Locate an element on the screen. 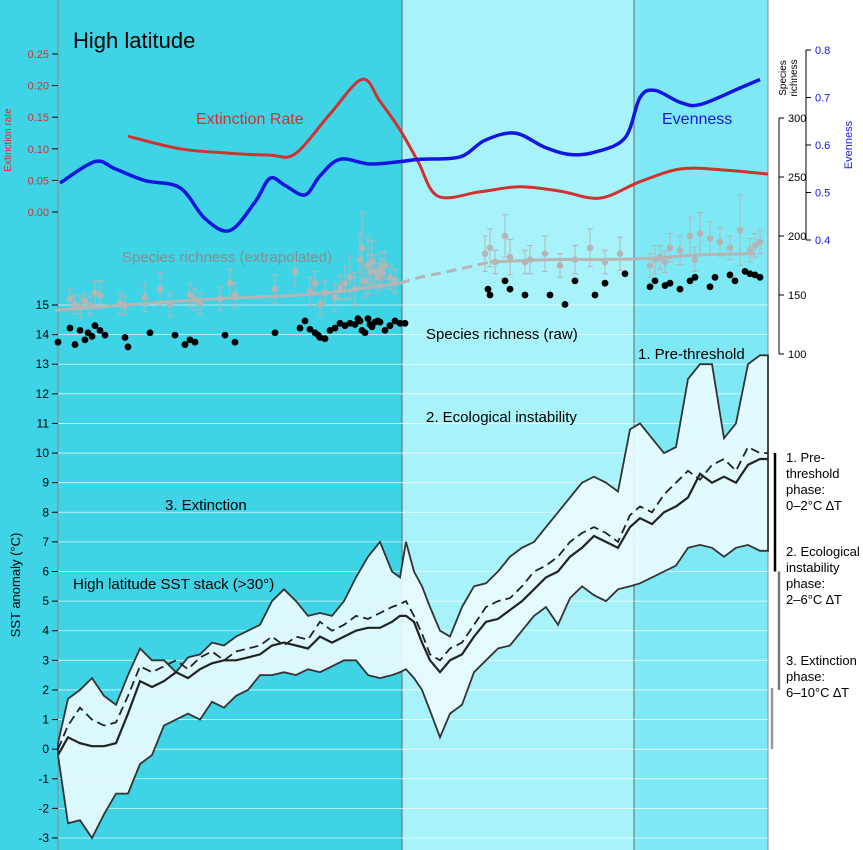 This screenshot has height=850, width=863. evenness-line is located at coordinates (410, 155).